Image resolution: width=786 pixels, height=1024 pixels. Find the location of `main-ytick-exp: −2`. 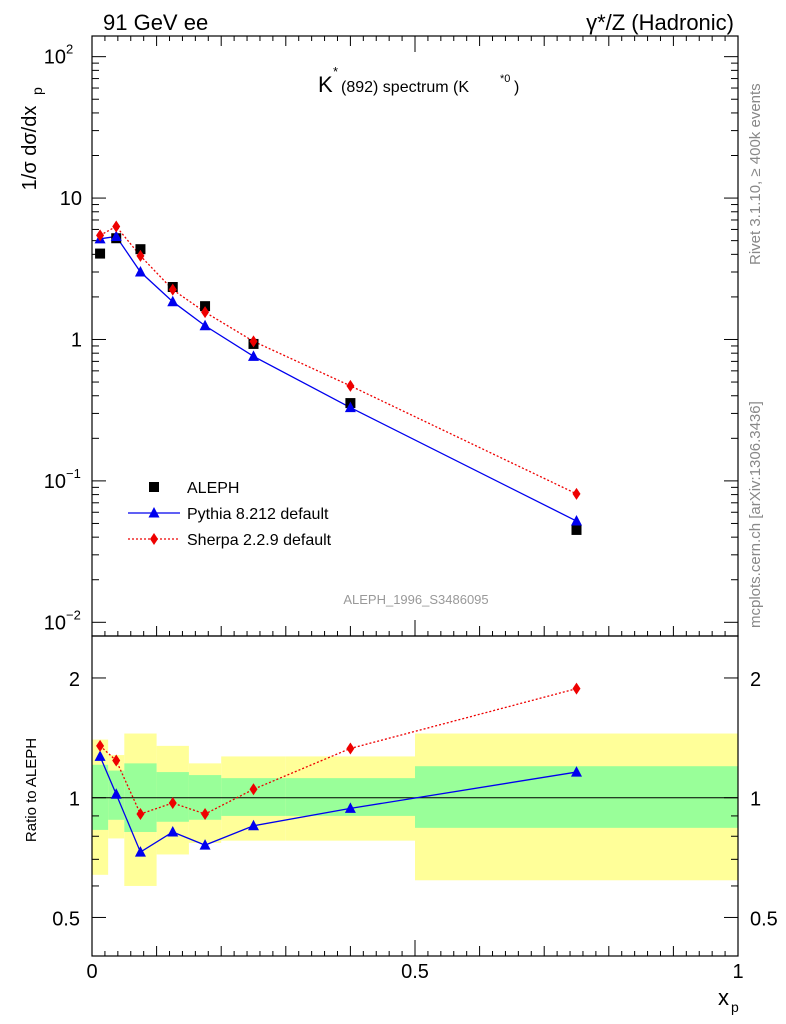

main-ytick-exp: −2 is located at coordinates (73, 614).